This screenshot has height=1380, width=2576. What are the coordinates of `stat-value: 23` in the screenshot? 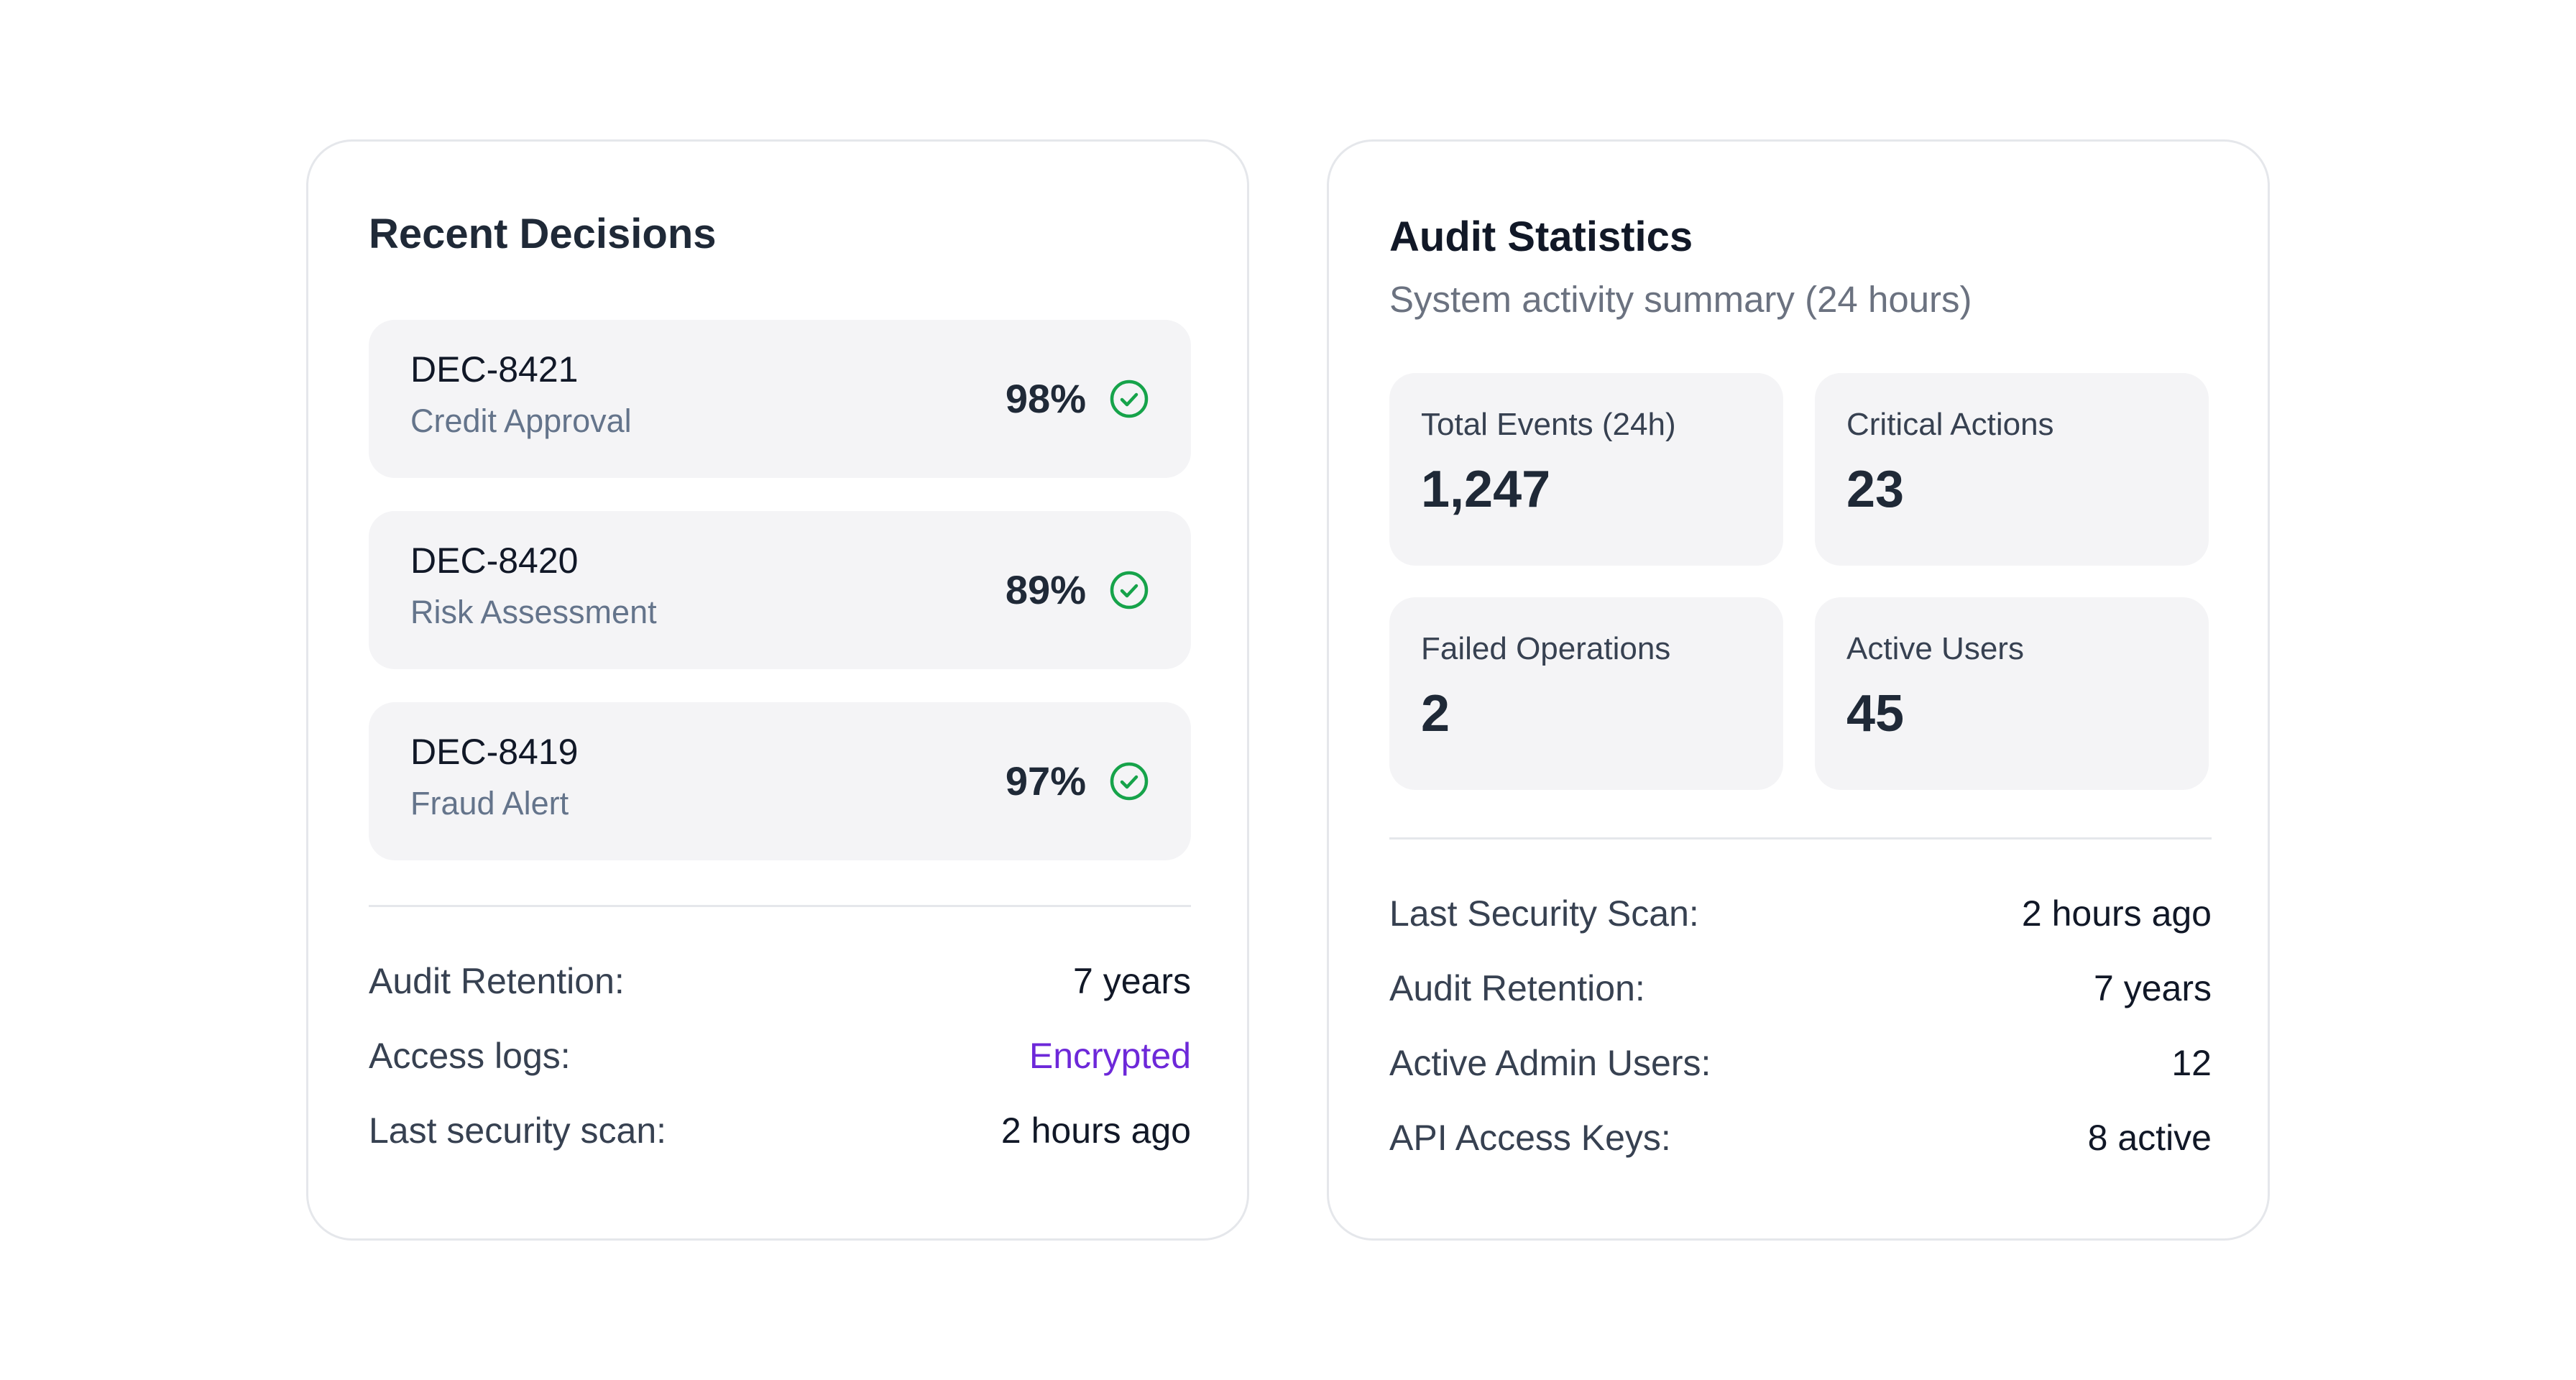 It's located at (1875, 489).